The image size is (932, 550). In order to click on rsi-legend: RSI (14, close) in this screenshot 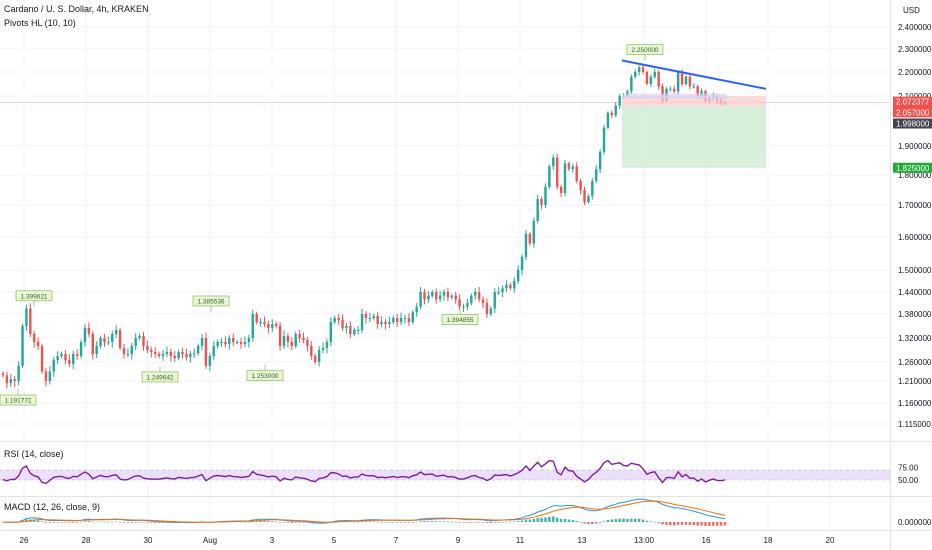, I will do `click(34, 454)`.